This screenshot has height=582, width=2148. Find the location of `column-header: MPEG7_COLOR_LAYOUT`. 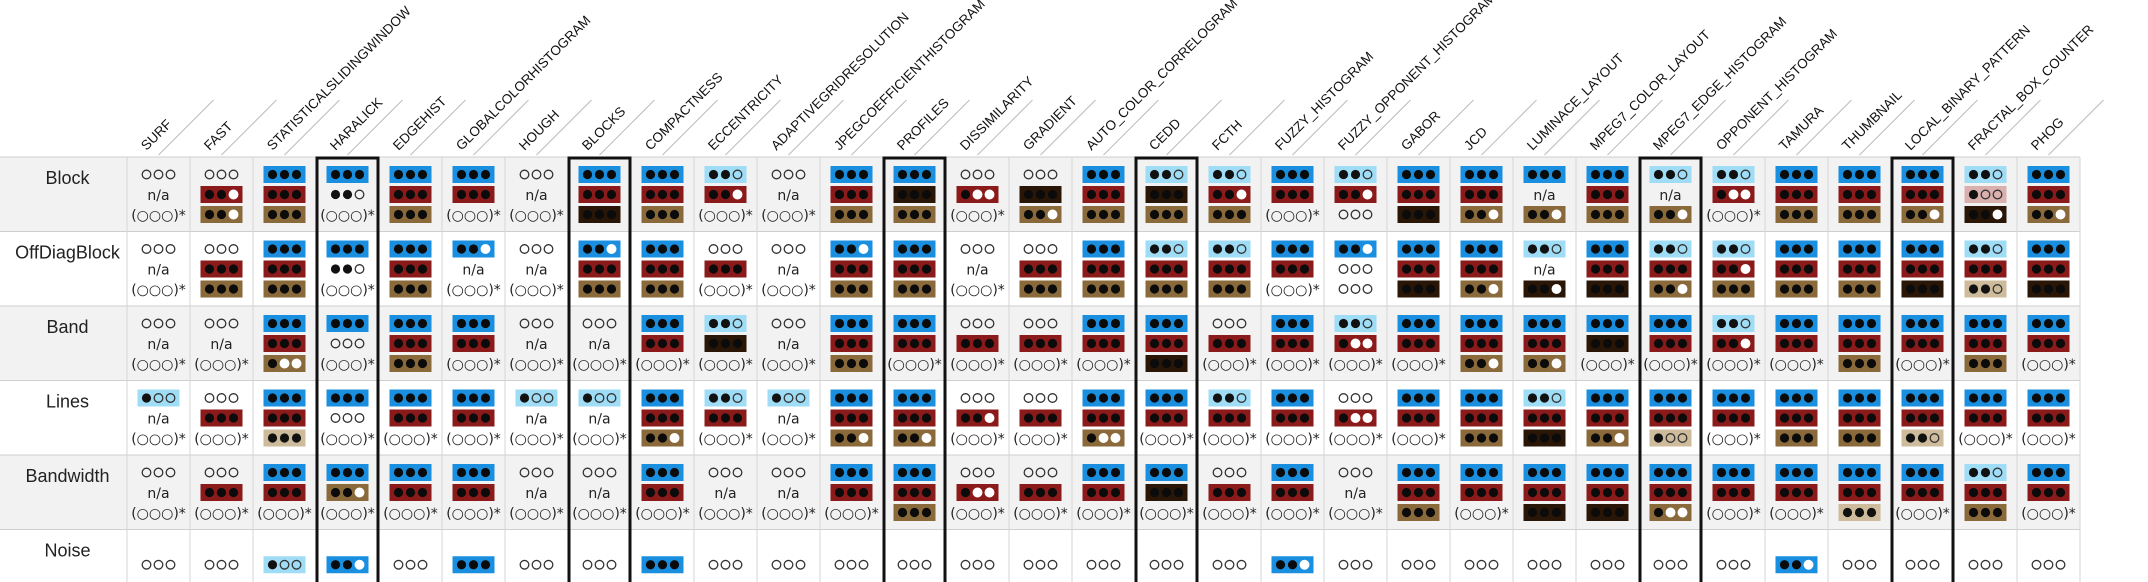

column-header: MPEG7_COLOR_LAYOUT is located at coordinates (1650, 90).